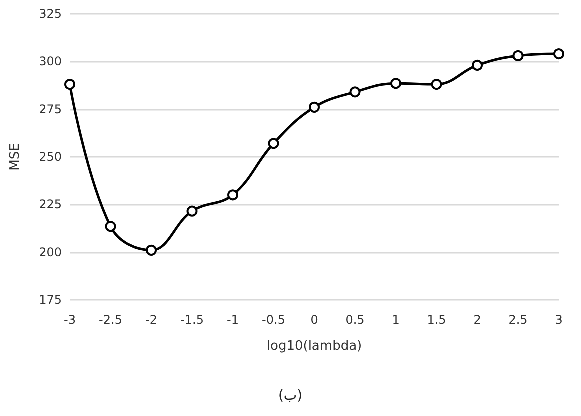 The width and height of the screenshot is (581, 416). I want to click on text: (ب), so click(290, 396).